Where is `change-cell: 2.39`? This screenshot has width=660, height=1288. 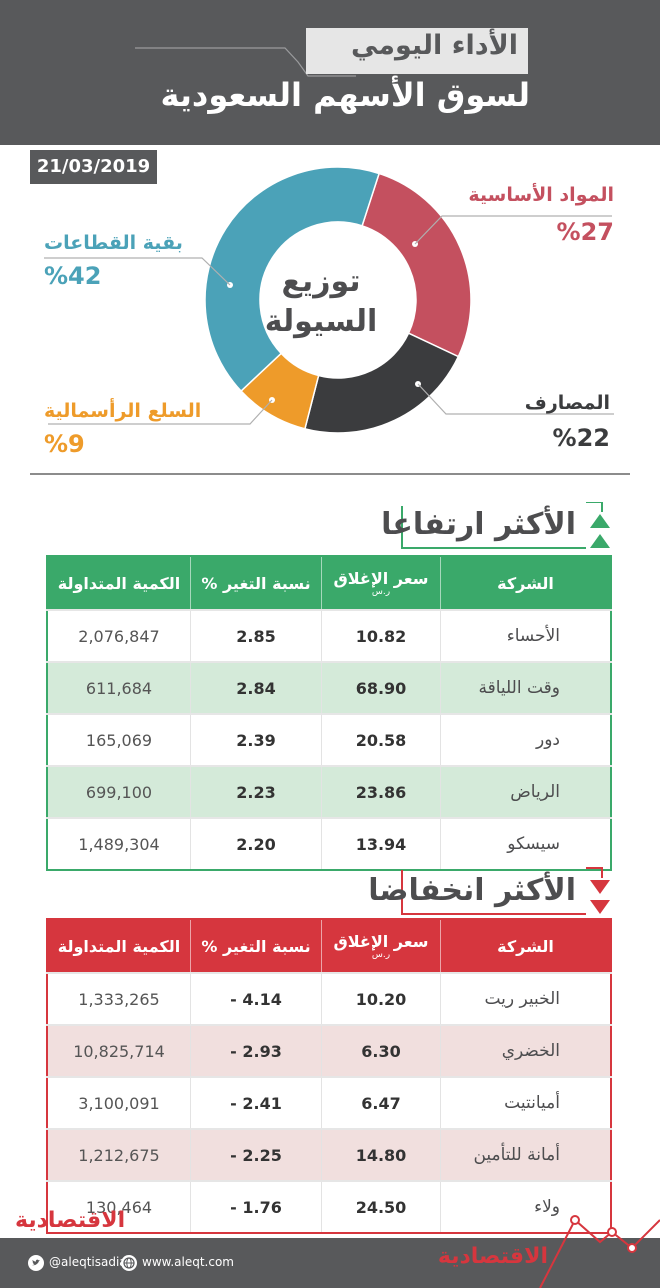
change-cell: 2.39 is located at coordinates (256, 739).